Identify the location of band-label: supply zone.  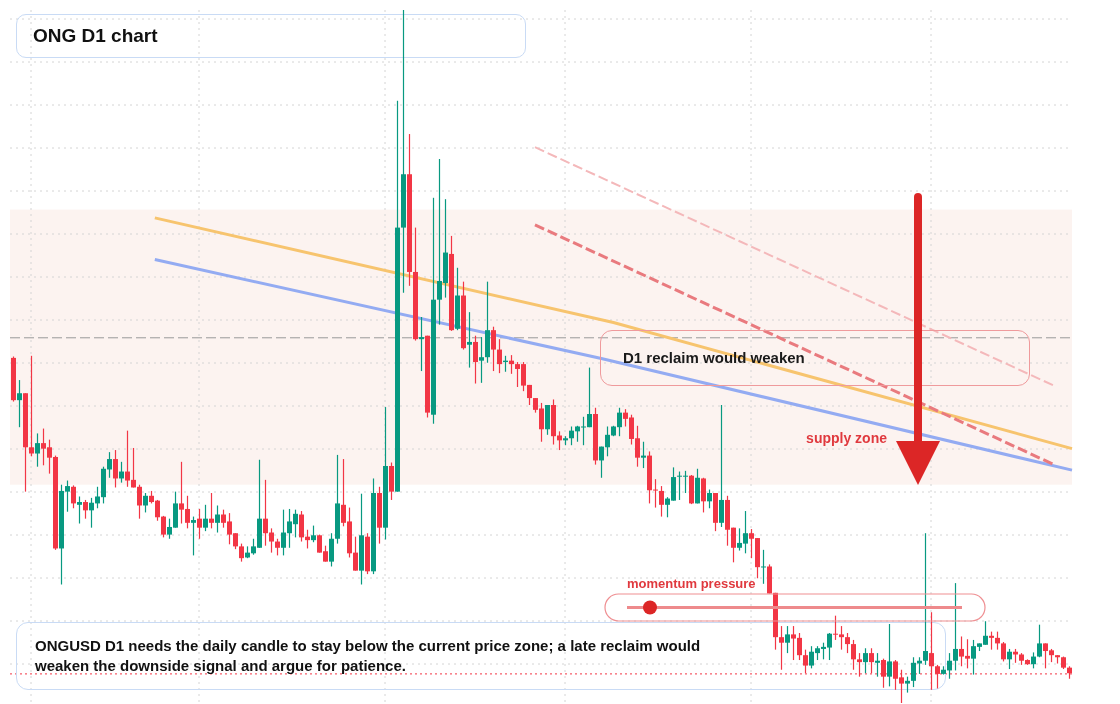
(847, 437).